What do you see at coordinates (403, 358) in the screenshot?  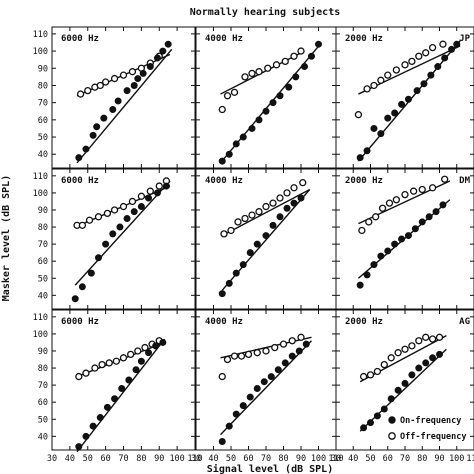 I see `off-frequency-fit-line` at bounding box center [403, 358].